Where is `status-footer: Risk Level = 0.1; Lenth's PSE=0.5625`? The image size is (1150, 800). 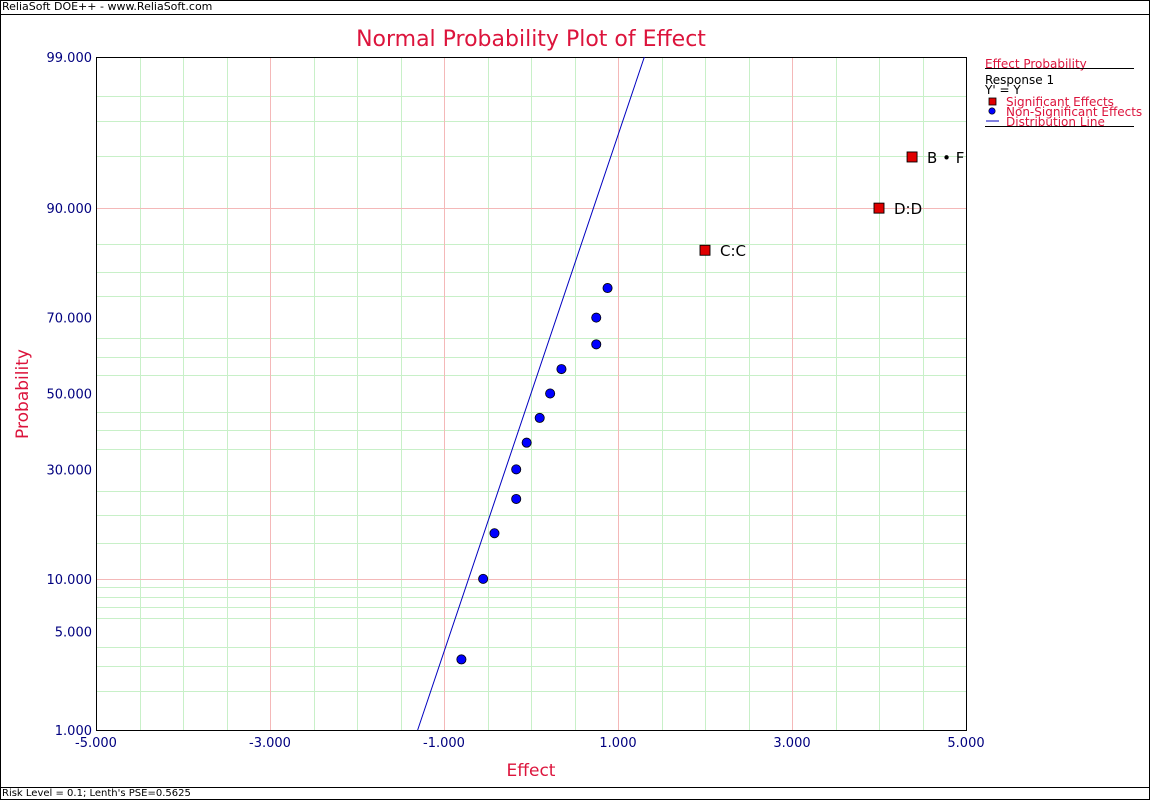 status-footer: Risk Level = 0.1; Lenth's PSE=0.5625 is located at coordinates (96, 793).